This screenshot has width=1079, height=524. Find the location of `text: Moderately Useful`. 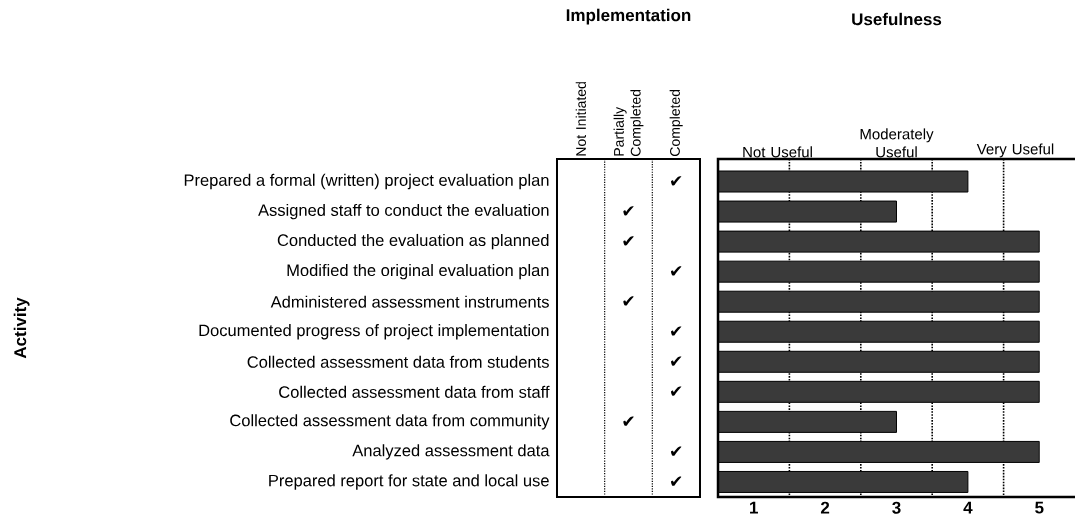

text: Moderately Useful is located at coordinates (897, 143).